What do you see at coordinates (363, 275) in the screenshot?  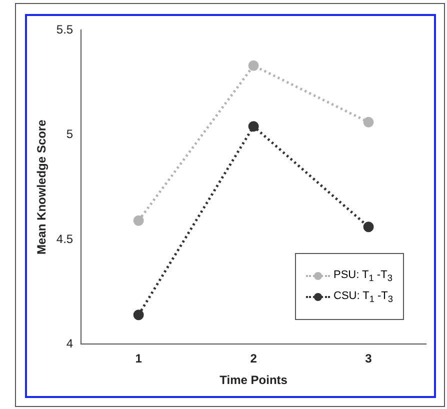 I see `legend-label: PSU: T$_{1}$ -T$_{3}$` at bounding box center [363, 275].